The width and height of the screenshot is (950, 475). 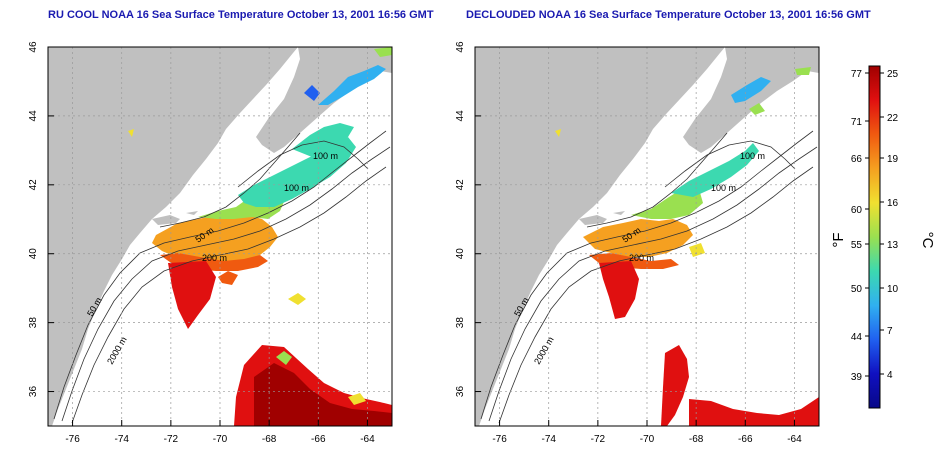 I want to click on colorbar-c-tick-label: 22, so click(x=893, y=118).